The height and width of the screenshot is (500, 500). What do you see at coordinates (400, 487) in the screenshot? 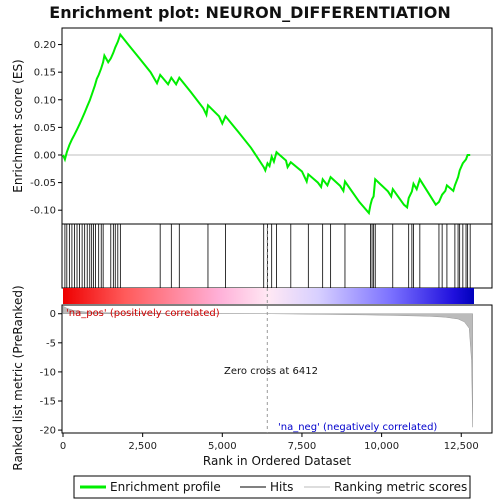
I see `legend-metric-label: Ranking metric scores` at bounding box center [400, 487].